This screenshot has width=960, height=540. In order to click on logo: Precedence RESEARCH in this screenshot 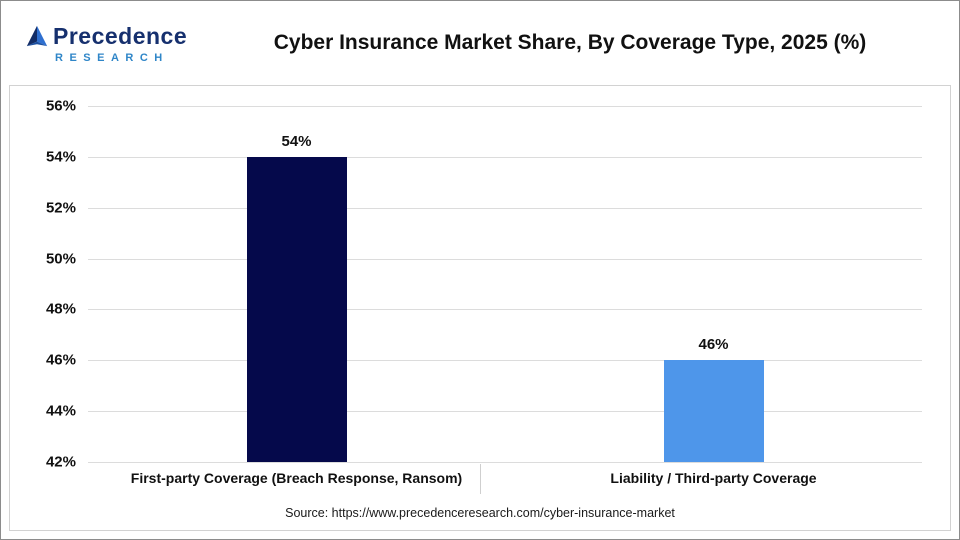, I will do `click(106, 43)`.